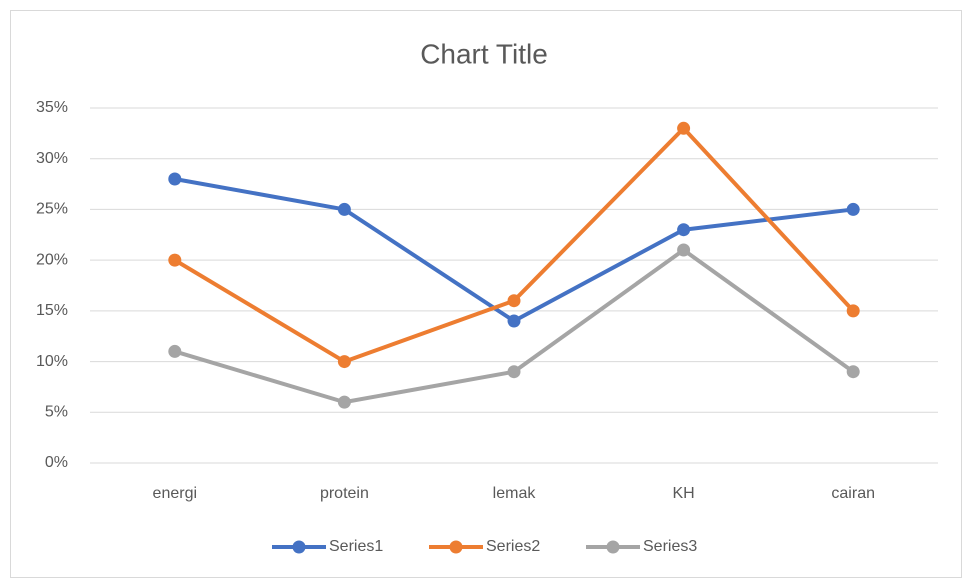  Describe the element at coordinates (175, 493) in the screenshot. I see `x-tick-label: energi` at that location.